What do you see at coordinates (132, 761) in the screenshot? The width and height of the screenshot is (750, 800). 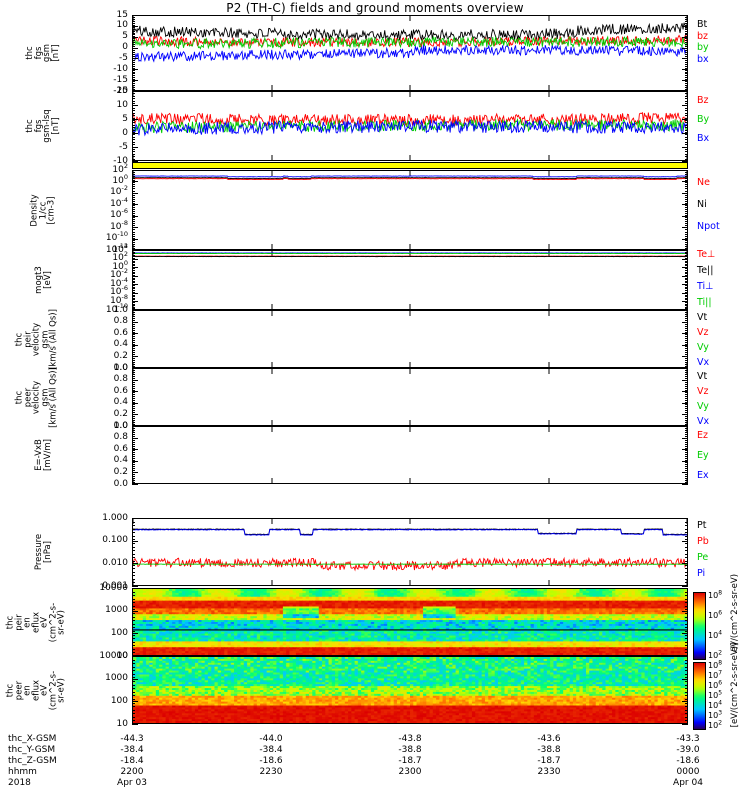 I see `time-axis-value: -18.4` at bounding box center [132, 761].